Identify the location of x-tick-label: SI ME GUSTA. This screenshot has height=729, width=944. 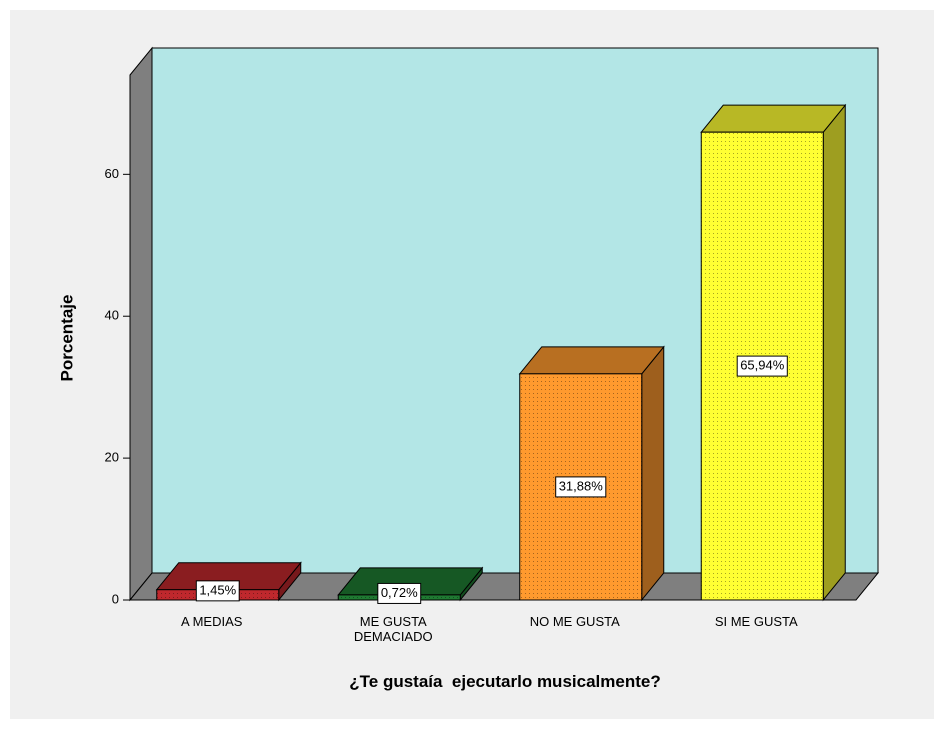
(756, 621).